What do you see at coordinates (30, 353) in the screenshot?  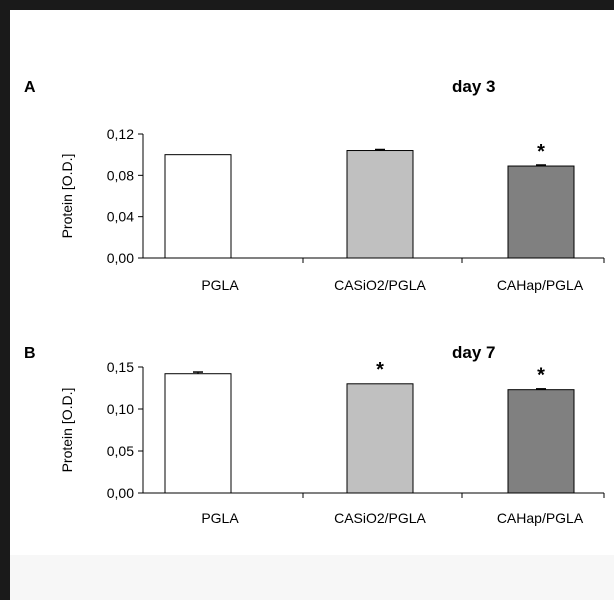 I see `panel-letter: B` at bounding box center [30, 353].